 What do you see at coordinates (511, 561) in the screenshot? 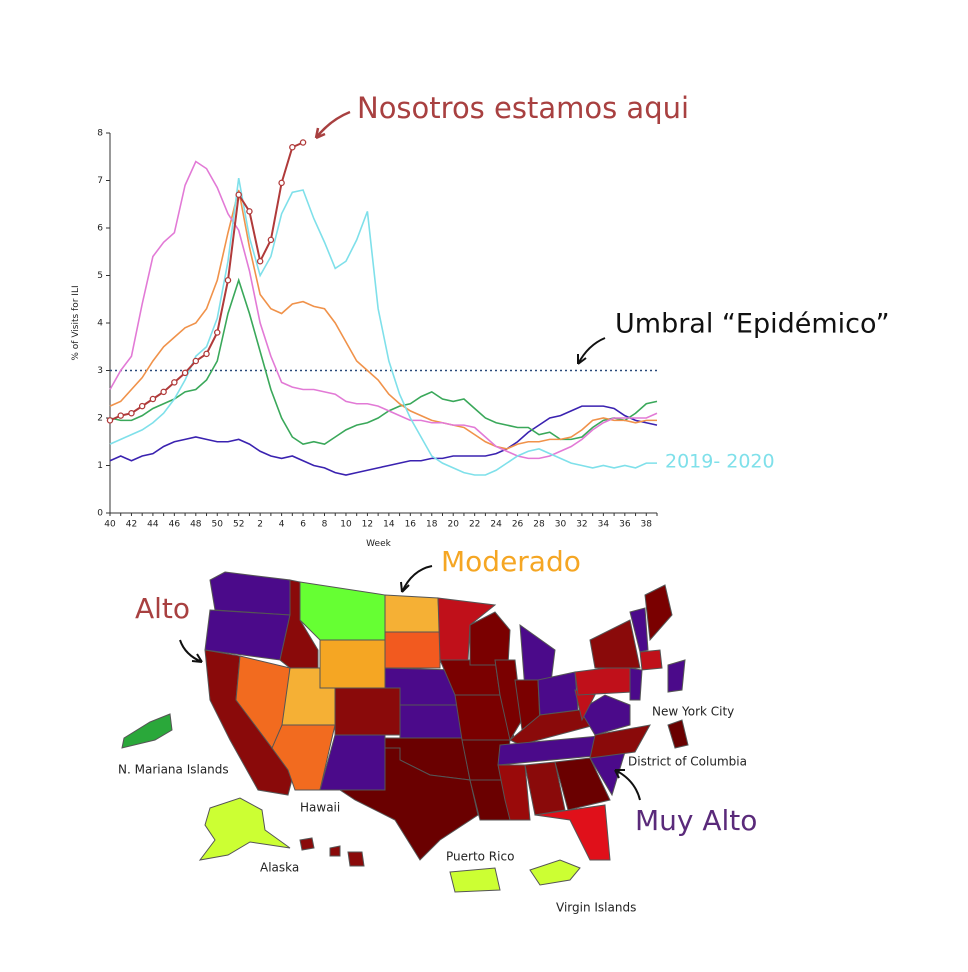
I see `level-label: Moderado` at bounding box center [511, 561].